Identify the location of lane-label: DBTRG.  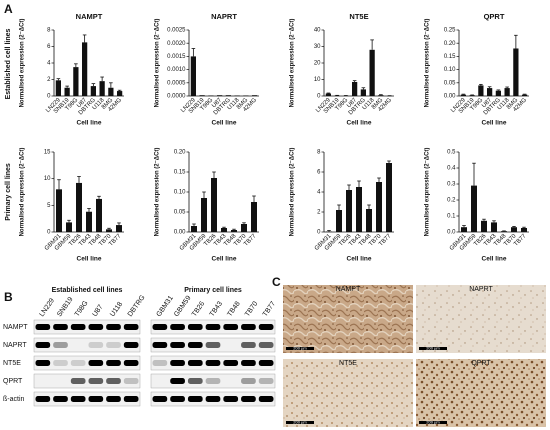
(137, 306).